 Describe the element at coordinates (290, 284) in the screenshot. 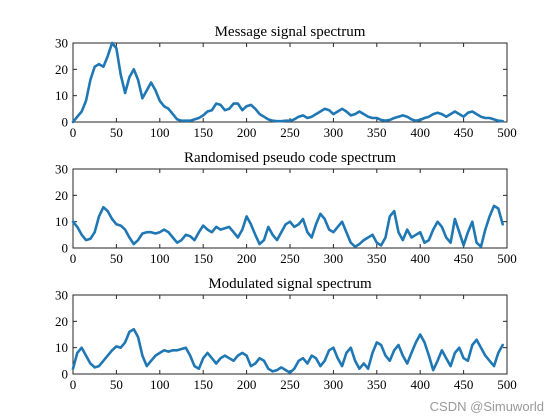

I see `subplot-title: Modulated signal spectrum` at that location.